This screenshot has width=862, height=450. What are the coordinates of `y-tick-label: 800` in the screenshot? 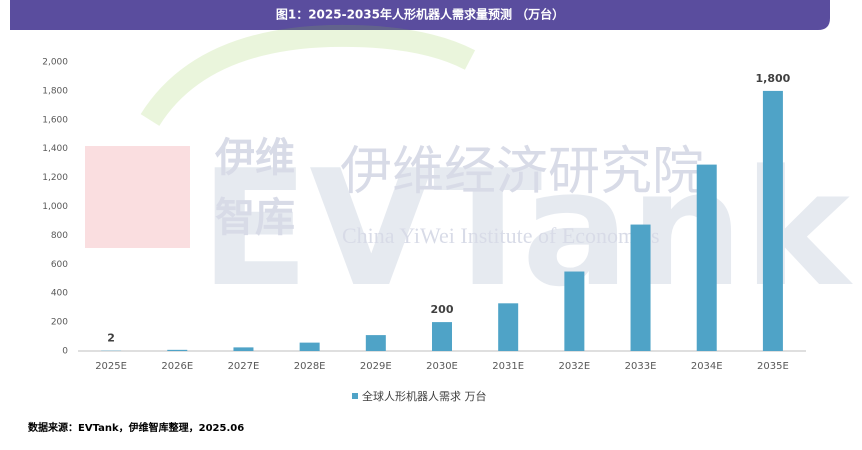 It's located at (59, 236).